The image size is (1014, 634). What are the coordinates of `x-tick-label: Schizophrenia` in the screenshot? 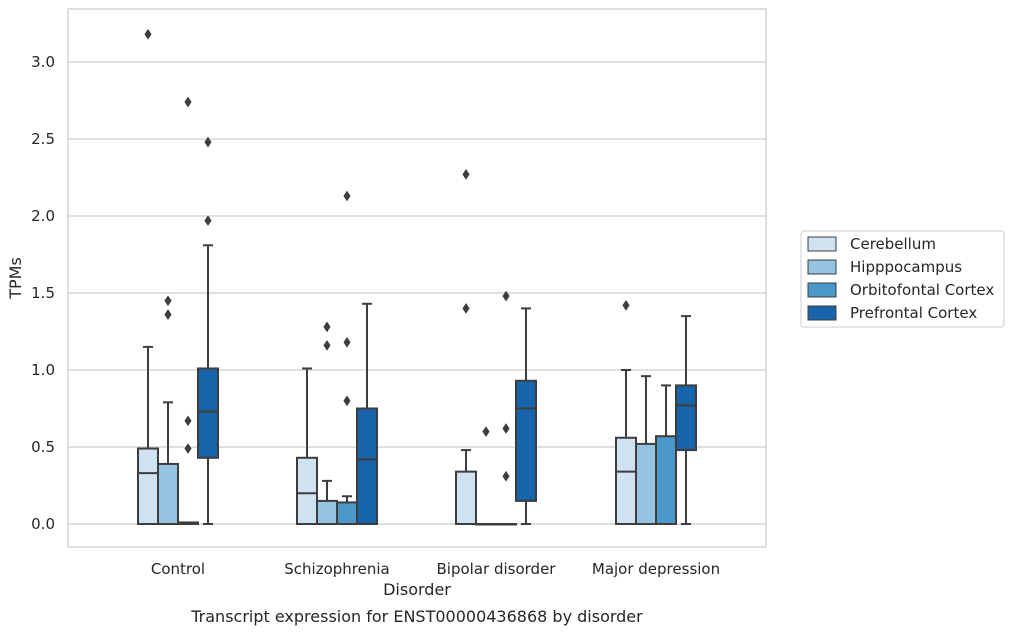 It's located at (336, 569).